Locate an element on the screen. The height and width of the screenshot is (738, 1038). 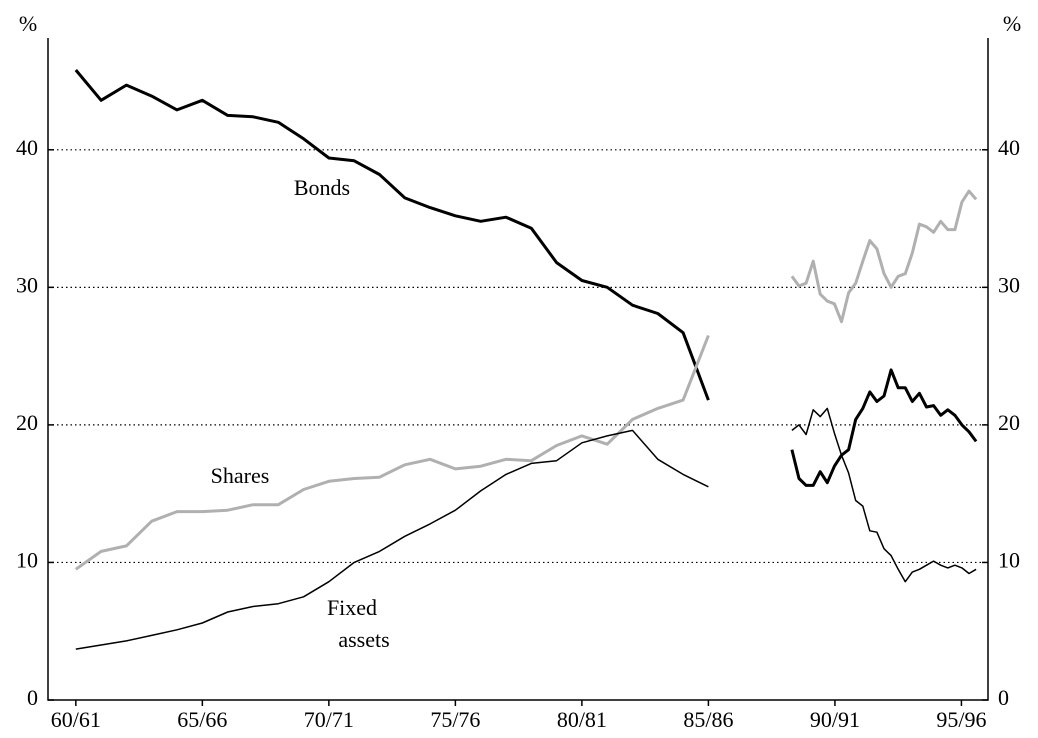
y-tick-label: 20 is located at coordinates (27, 422).